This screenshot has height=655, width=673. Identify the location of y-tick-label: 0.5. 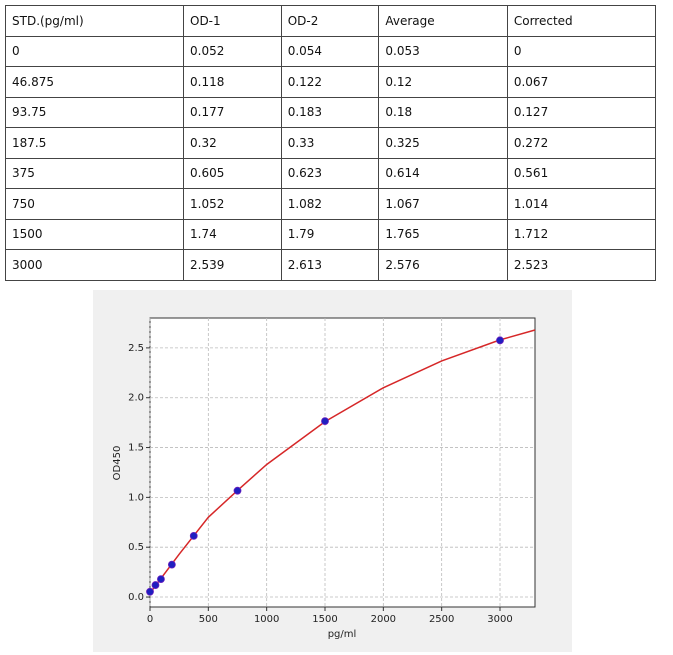
(136, 547).